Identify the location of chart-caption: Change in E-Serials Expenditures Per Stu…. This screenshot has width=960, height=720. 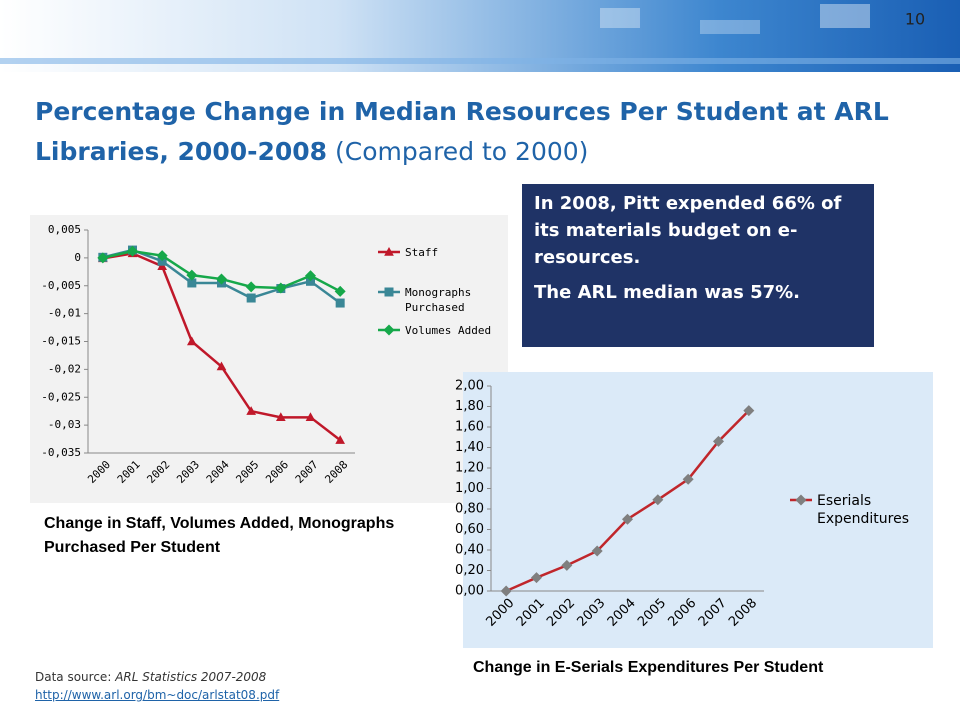
(648, 667).